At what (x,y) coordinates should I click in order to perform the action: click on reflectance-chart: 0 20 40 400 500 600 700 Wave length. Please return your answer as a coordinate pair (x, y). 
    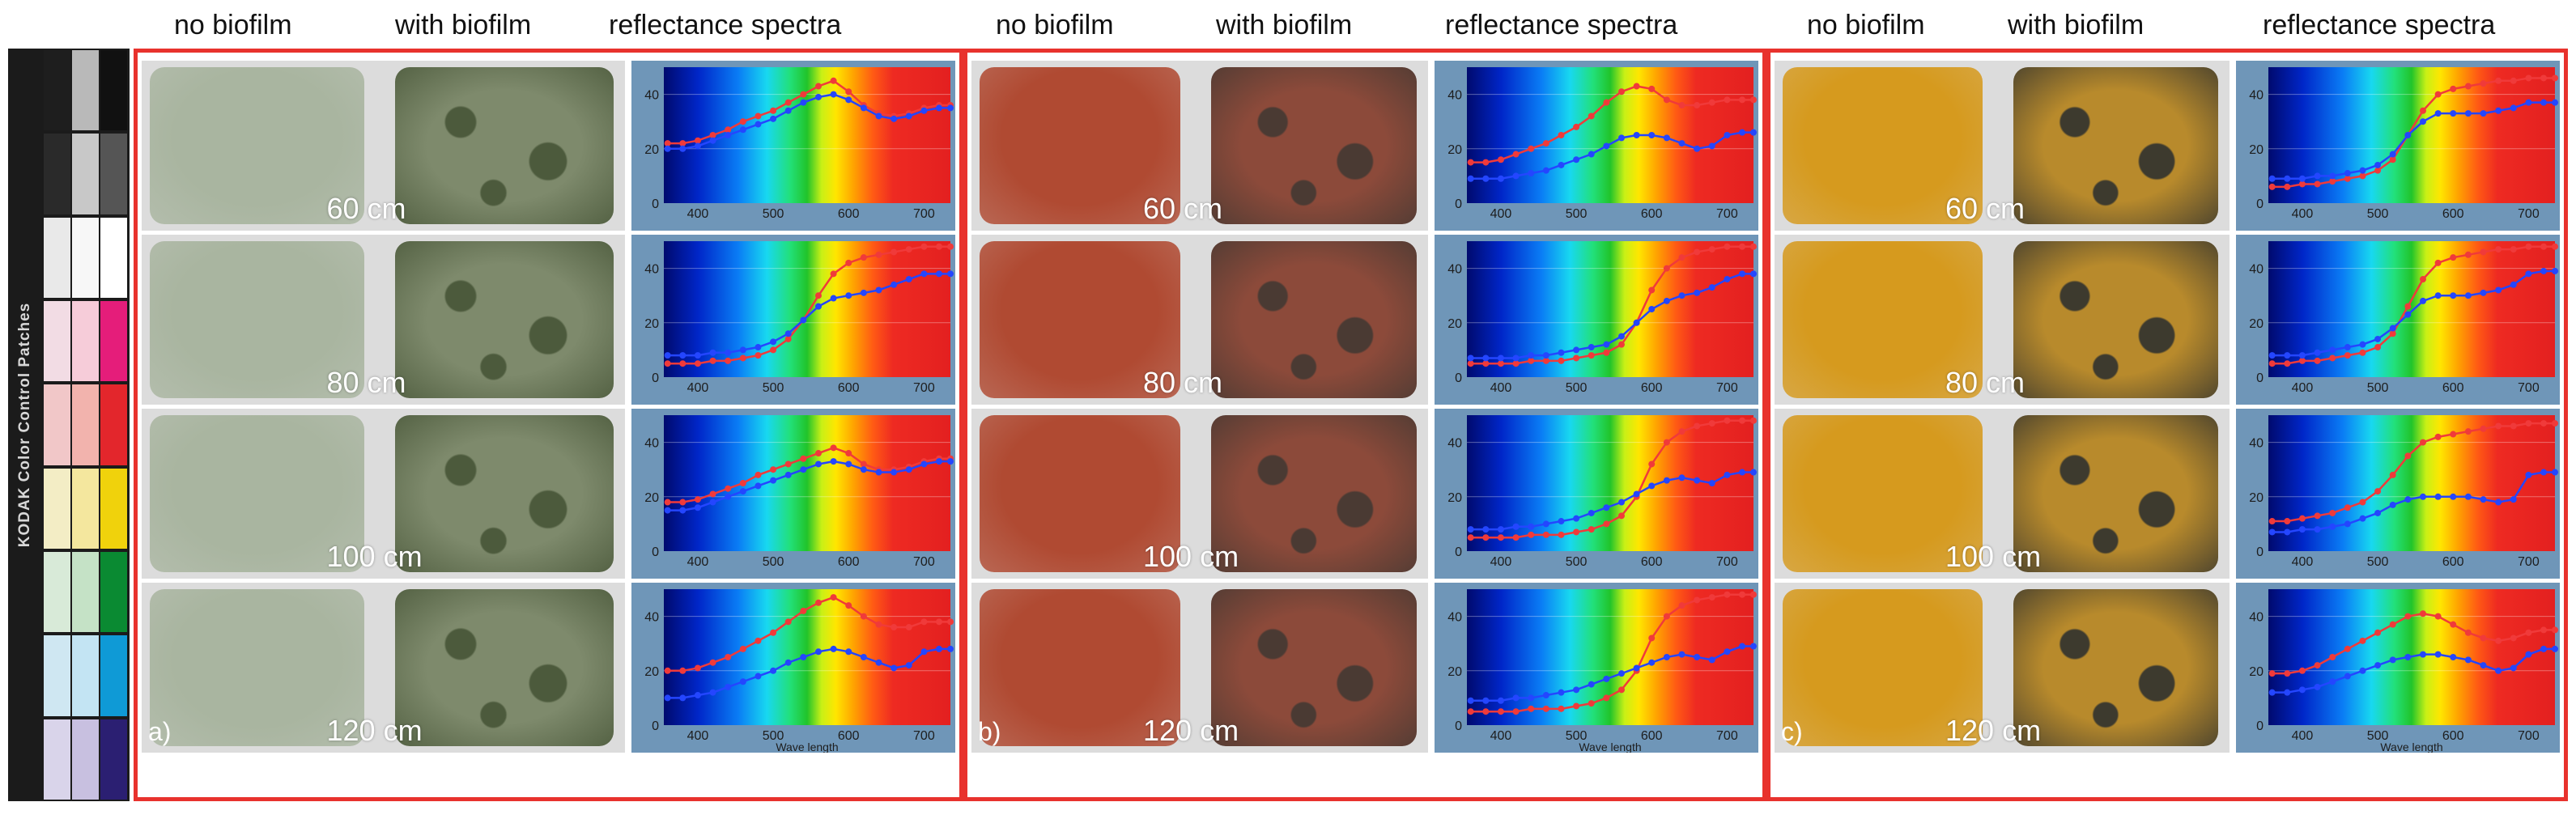
    Looking at the image, I should click on (793, 668).